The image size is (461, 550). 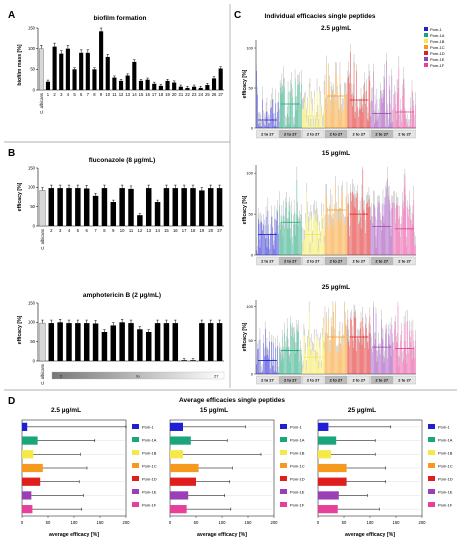 What do you see at coordinates (219, 230) in the screenshot?
I see `x-tick-label: 27` at bounding box center [219, 230].